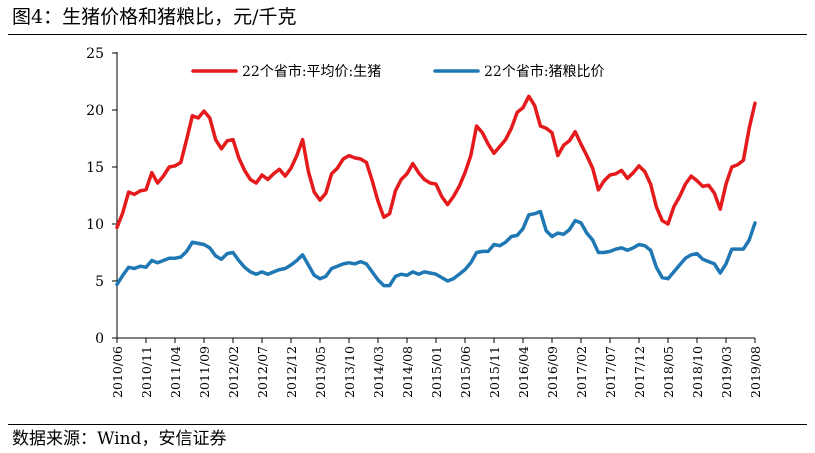  What do you see at coordinates (610, 372) in the screenshot?
I see `x-tick-label: 2017/07` at bounding box center [610, 372].